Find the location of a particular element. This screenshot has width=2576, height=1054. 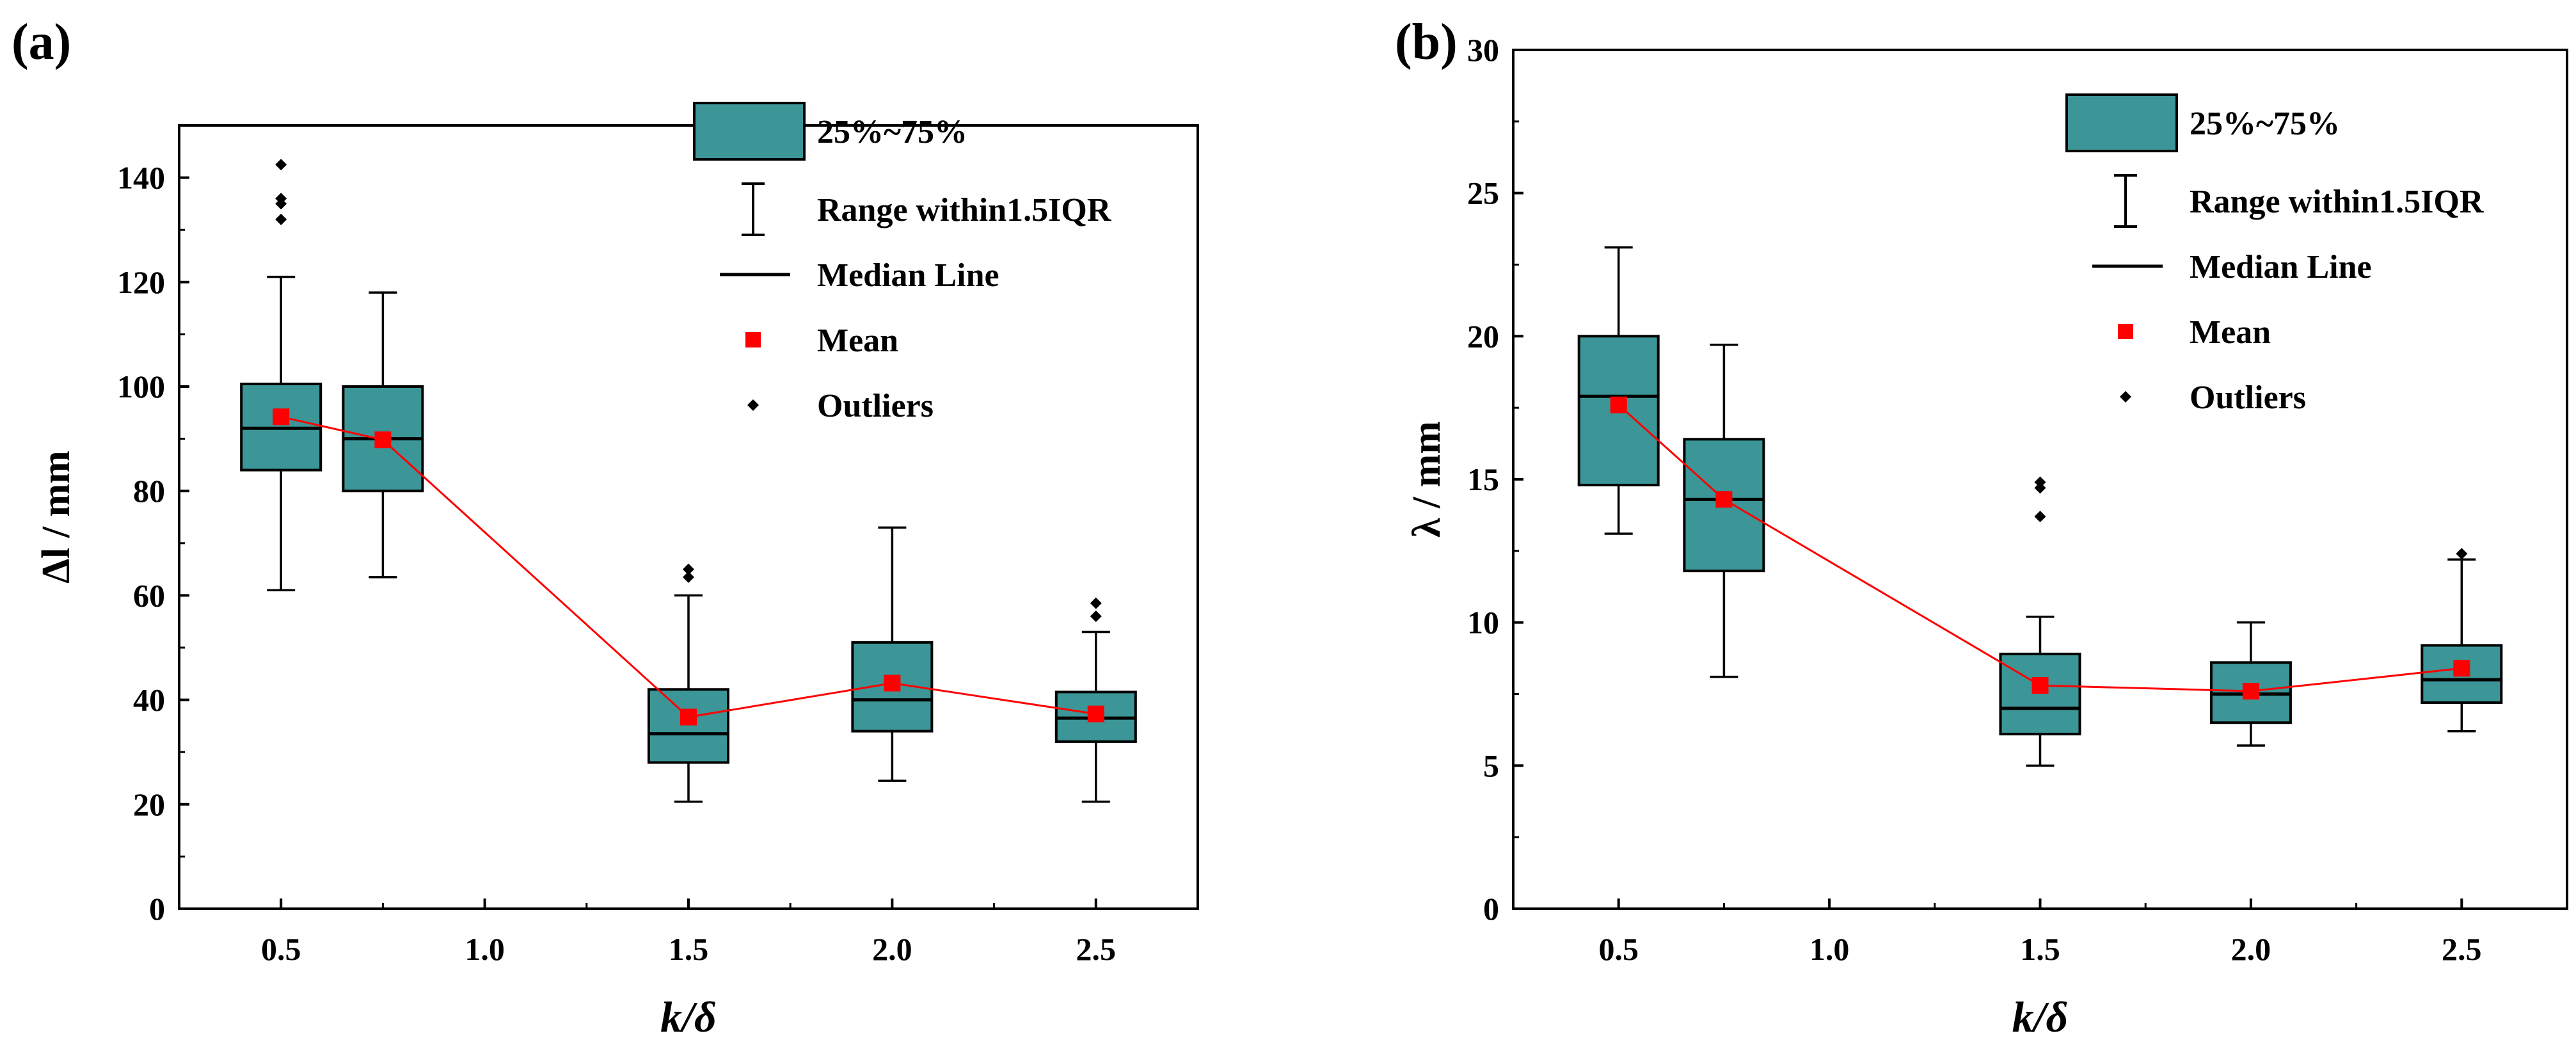

panel-label: (a) is located at coordinates (41, 42).